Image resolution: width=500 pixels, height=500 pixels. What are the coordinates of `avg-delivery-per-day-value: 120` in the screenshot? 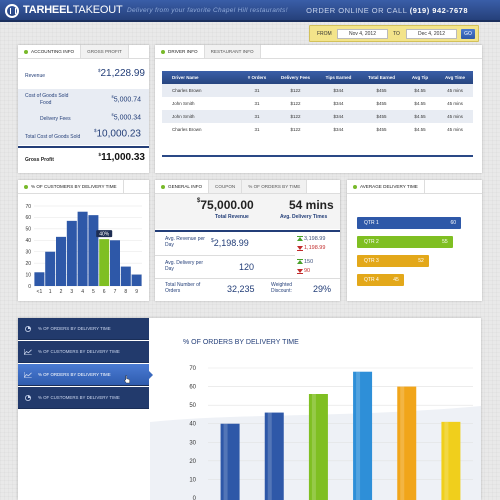 It's located at (247, 267).